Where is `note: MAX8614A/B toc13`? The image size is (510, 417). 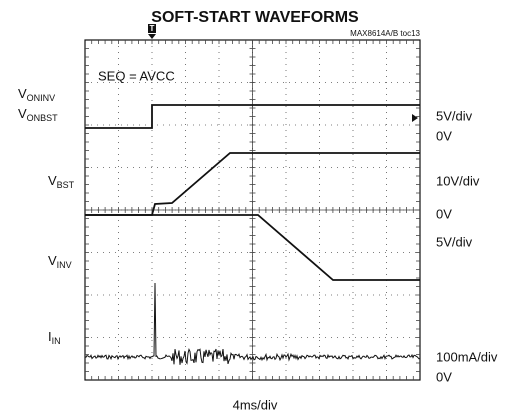 note: MAX8614A/B toc13 is located at coordinates (385, 33).